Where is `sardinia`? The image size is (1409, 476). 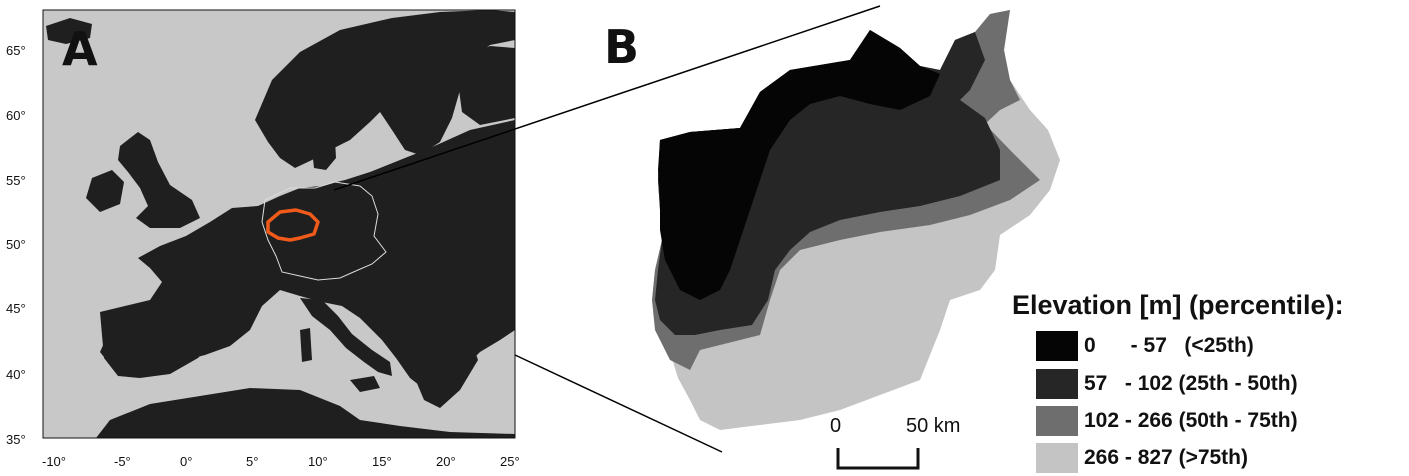
sardinia is located at coordinates (306, 345).